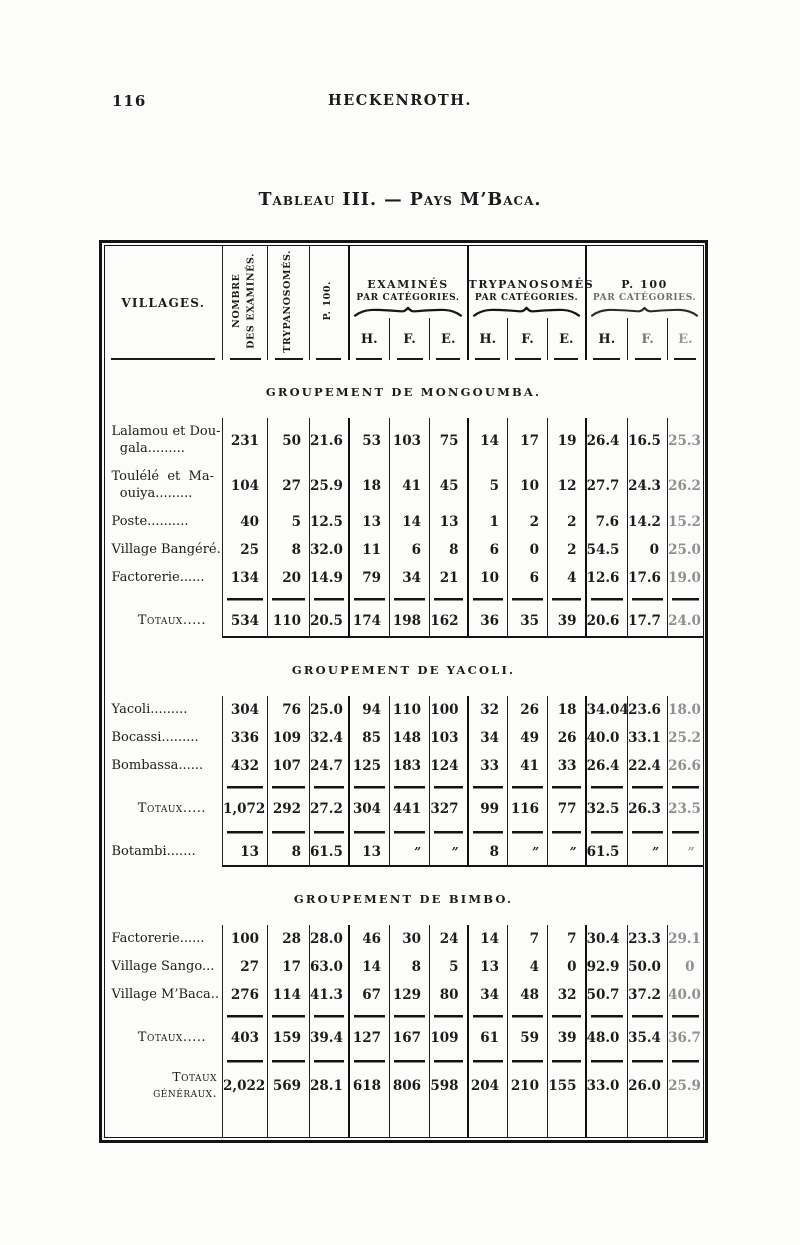 The width and height of the screenshot is (800, 1245). I want to click on value-cell: 12.5, so click(329, 522).